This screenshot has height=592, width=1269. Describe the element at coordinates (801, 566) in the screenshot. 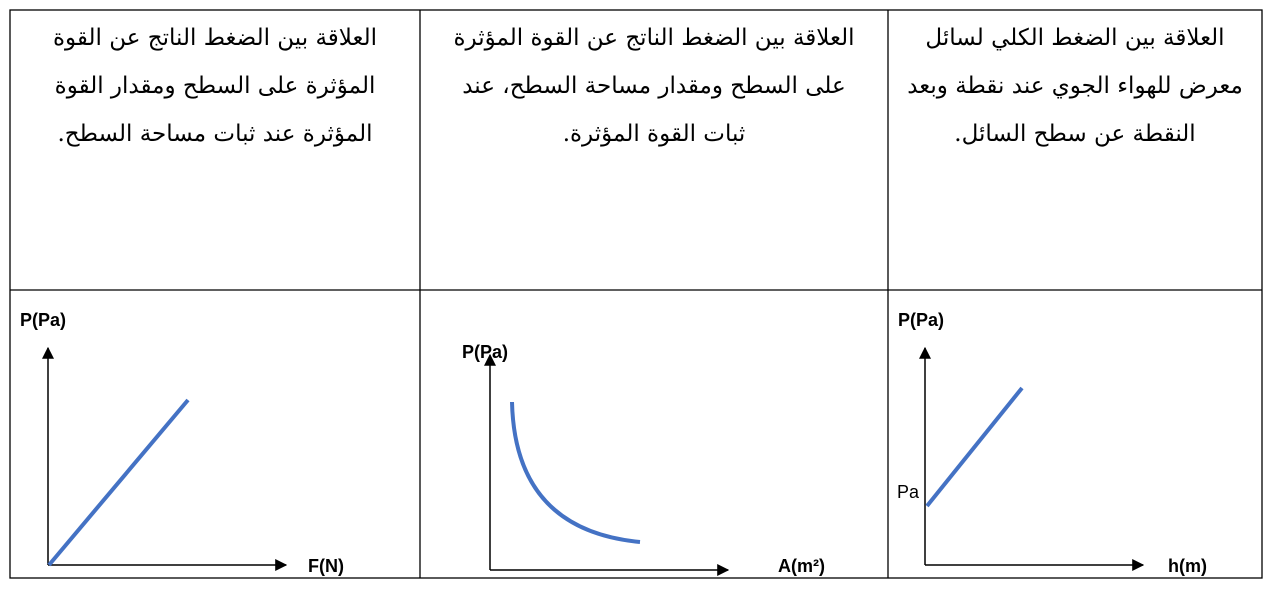

I see `x-axis-label: A(m²)` at that location.